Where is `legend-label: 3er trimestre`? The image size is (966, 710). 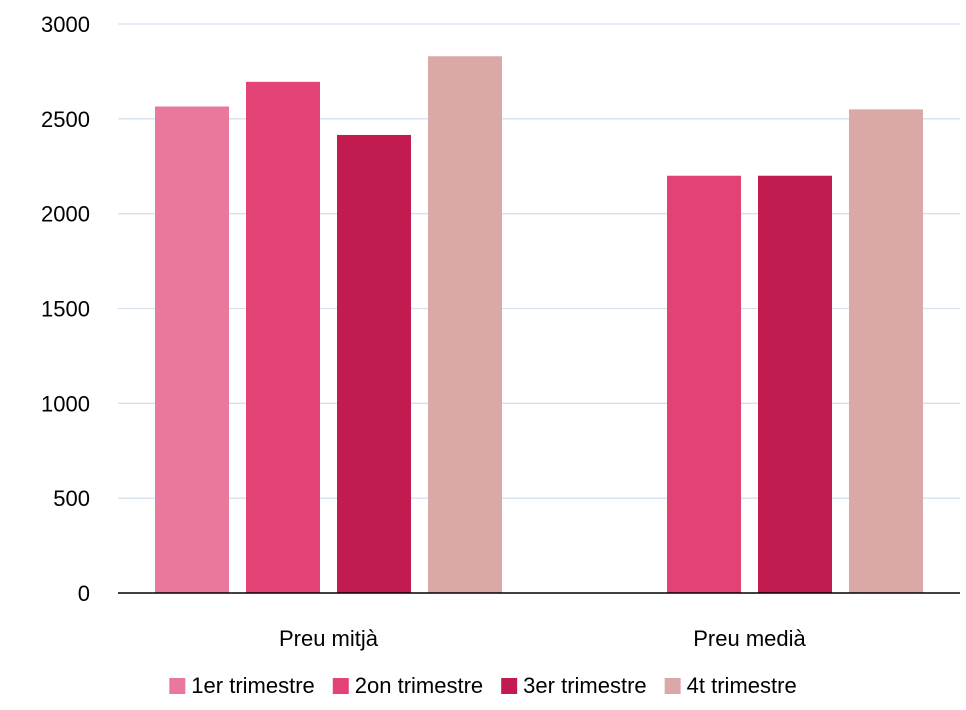
legend-label: 3er trimestre is located at coordinates (584, 685).